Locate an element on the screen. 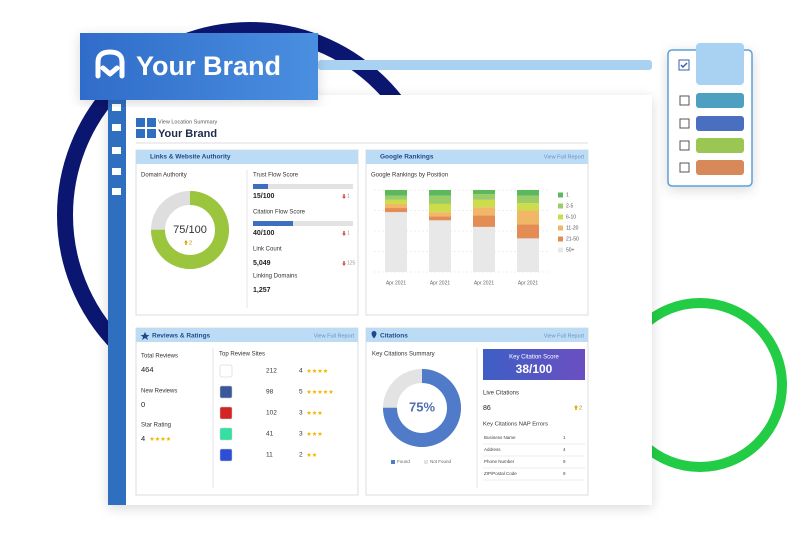 This screenshot has width=800, height=539. legend-label: 50+ is located at coordinates (570, 250).